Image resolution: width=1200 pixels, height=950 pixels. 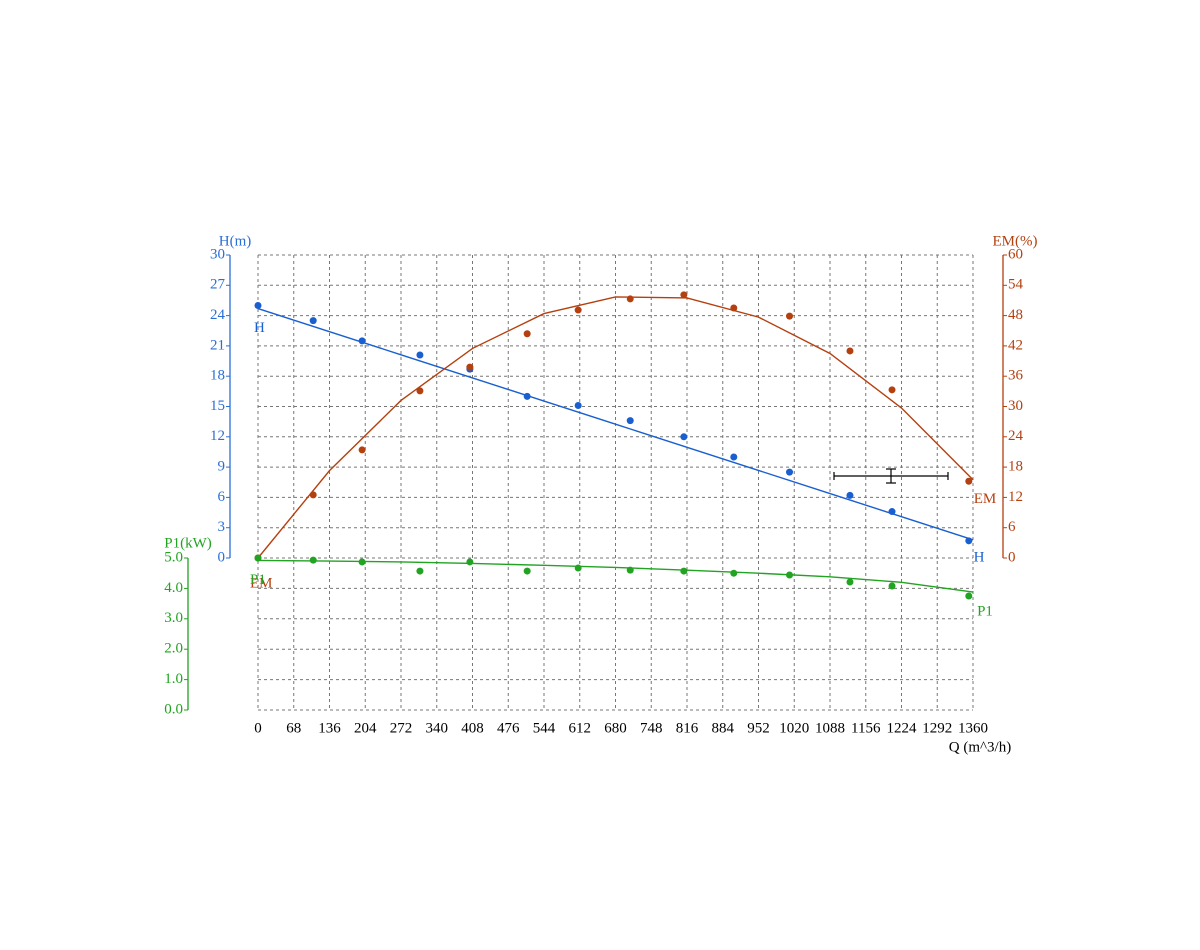 I want to click on y-tick-label: 54, so click(x=1016, y=285).